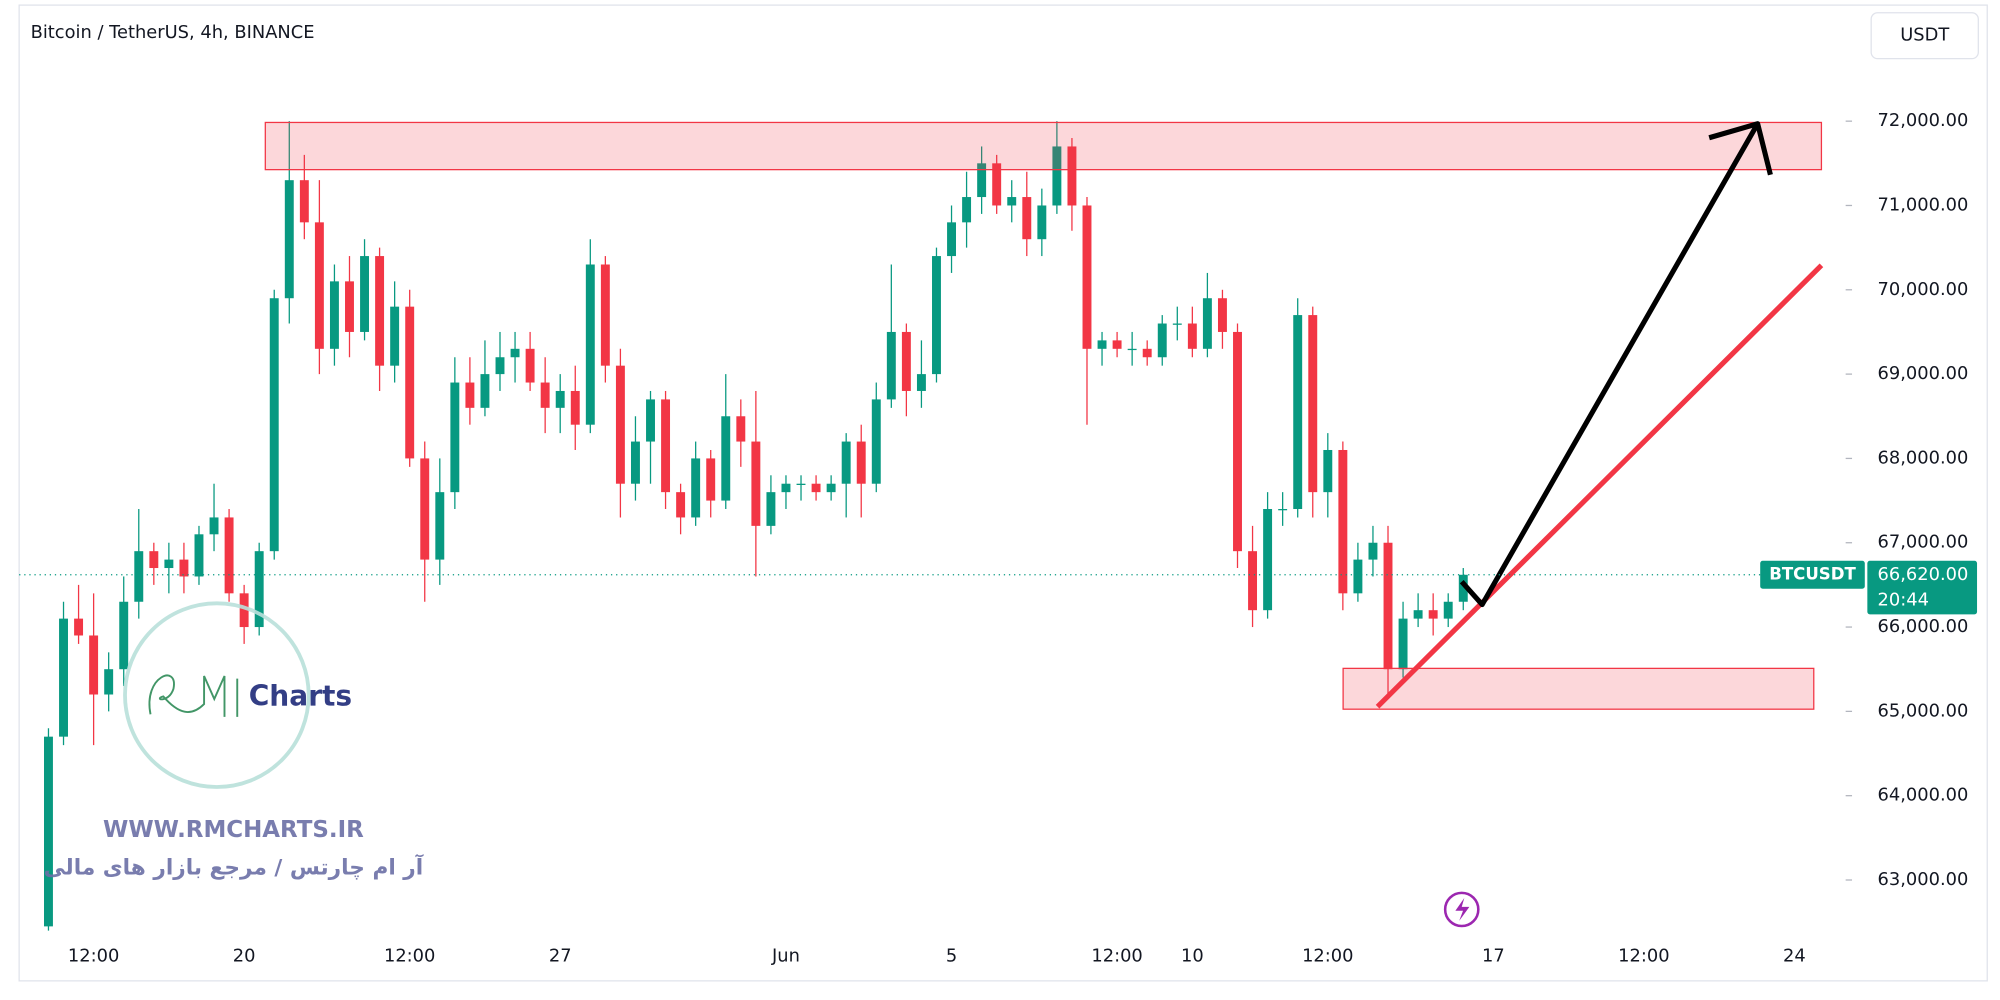  I want to click on x-tick-label: 5, so click(951, 956).